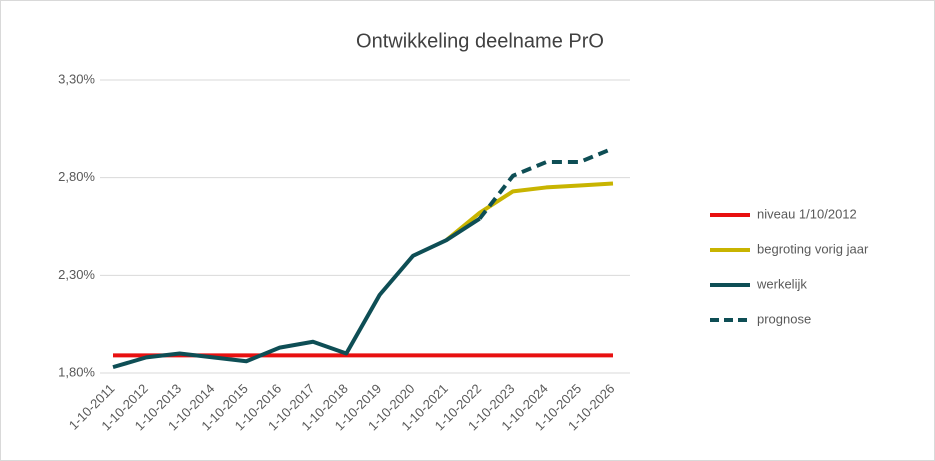  What do you see at coordinates (807, 213) in the screenshot?
I see `legend-label: niveau 1/10/2012` at bounding box center [807, 213].